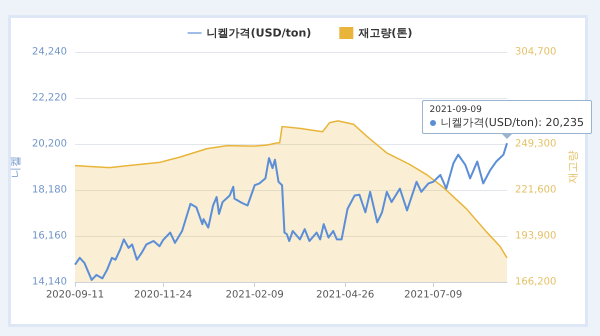 The image size is (600, 336). I want to click on y-tick-label: 14,140, so click(49, 282).